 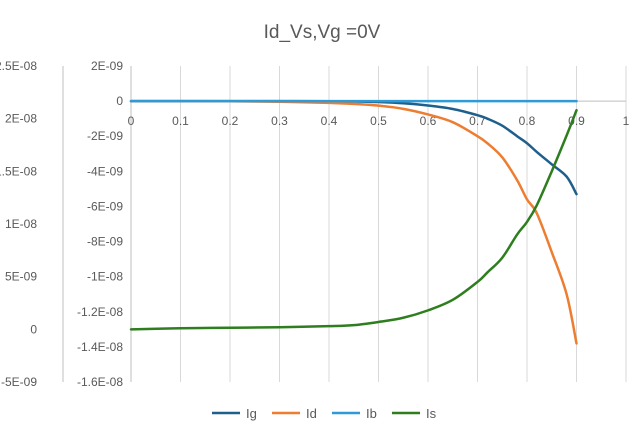 I want to click on x-tick-label: 0.1, so click(x=180, y=121).